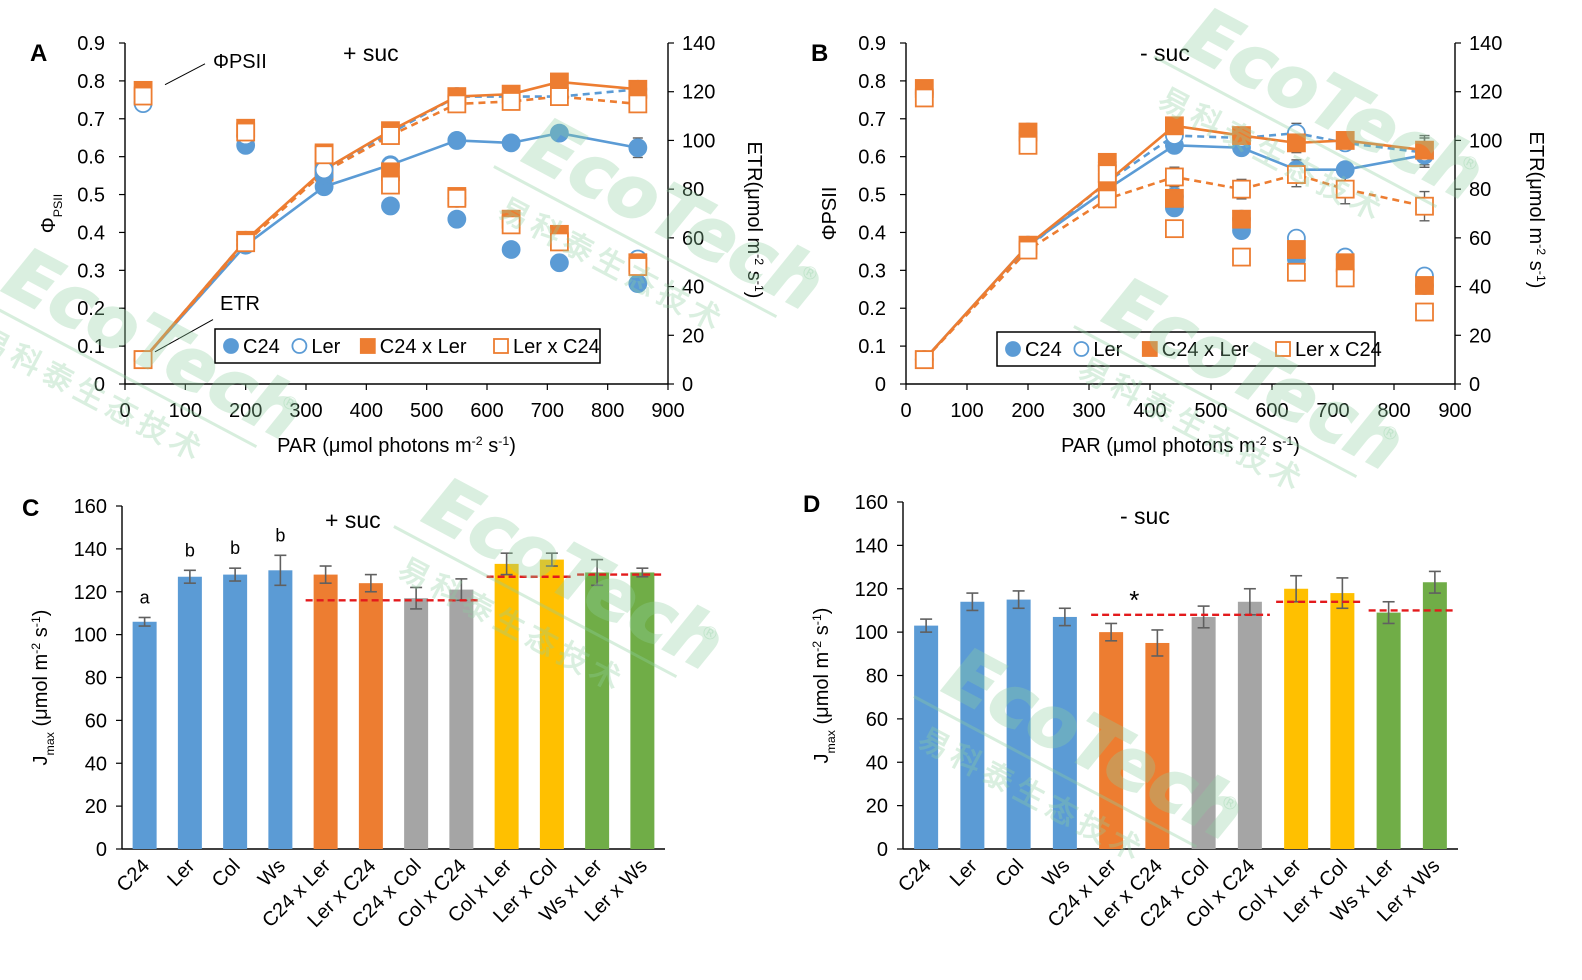 This screenshot has width=1582, height=980. What do you see at coordinates (41, 693) in the screenshot?
I see `y-axis-label-part: (μmol m` at bounding box center [41, 693].